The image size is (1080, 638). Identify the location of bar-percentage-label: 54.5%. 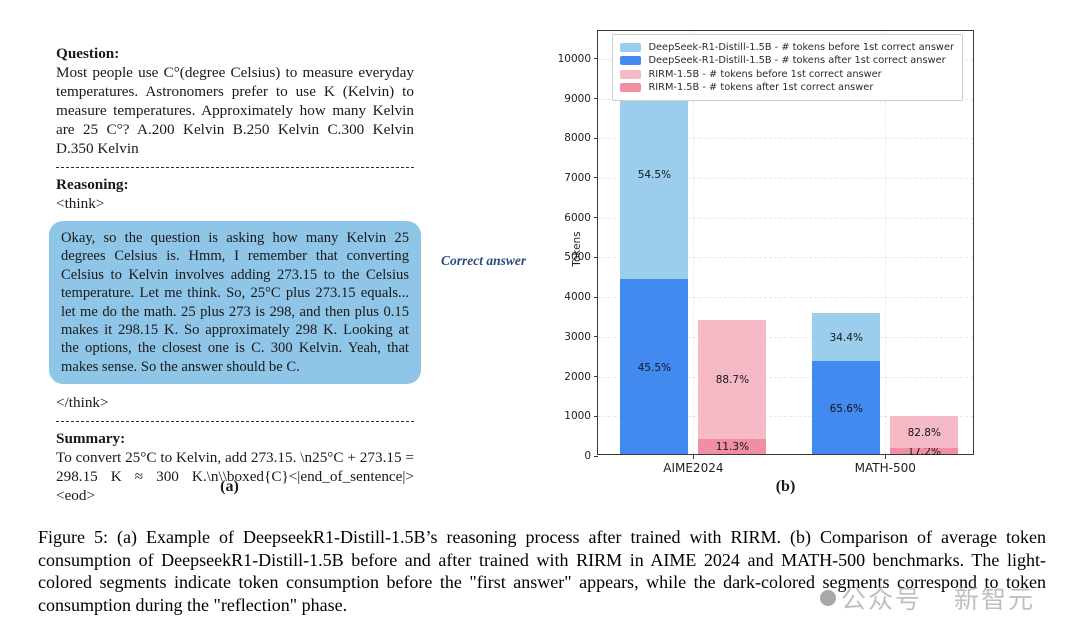
(654, 174).